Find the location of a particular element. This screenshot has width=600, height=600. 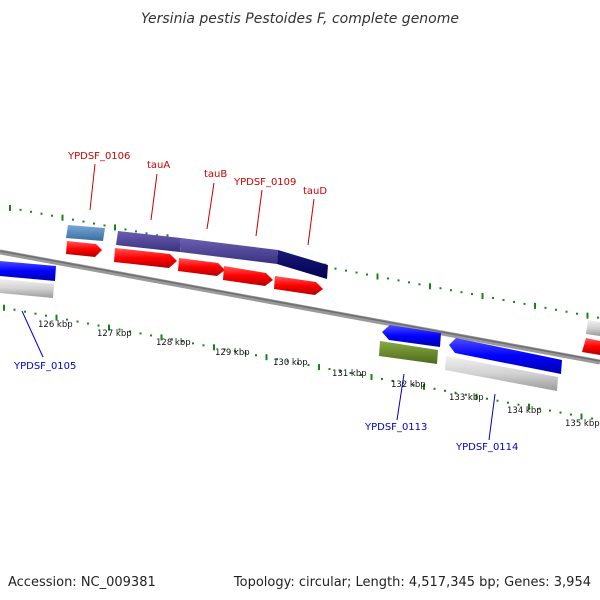

feature-ypdsf-0114-grey is located at coordinates (501, 373).